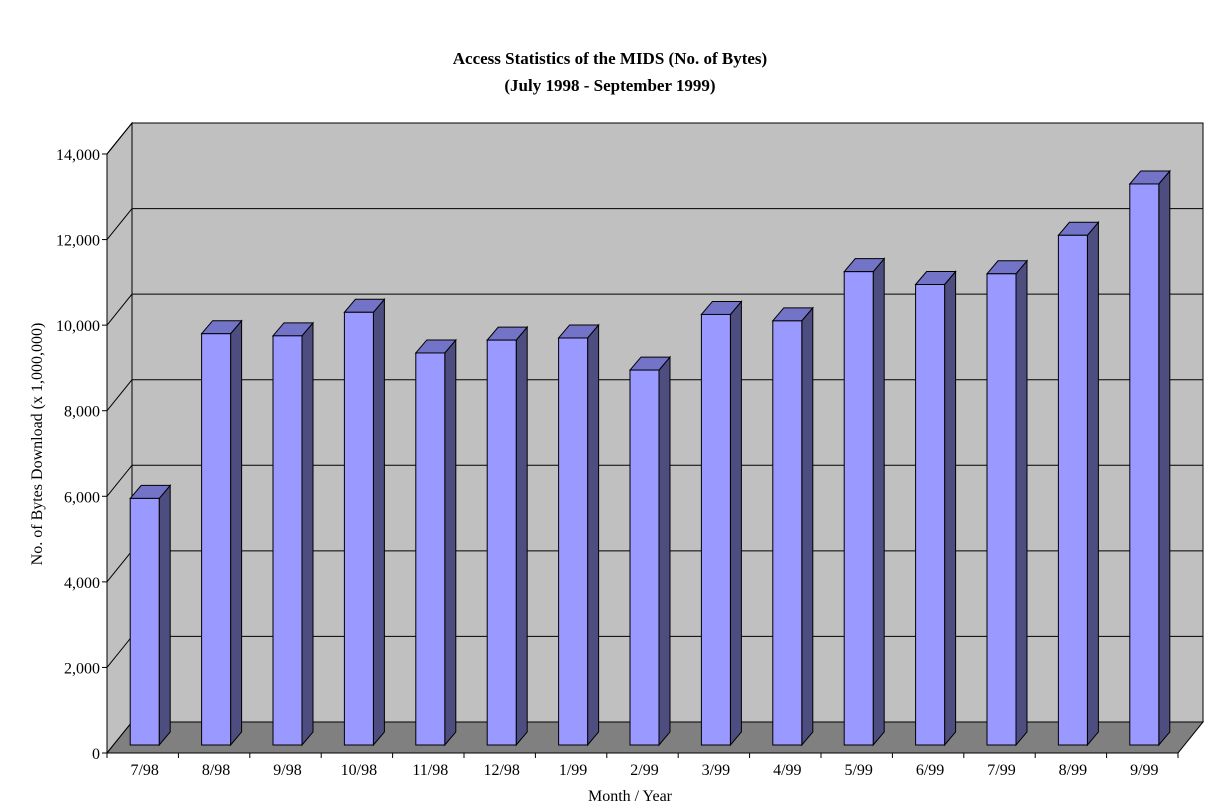 This screenshot has width=1212, height=802. What do you see at coordinates (119, 438) in the screenshot?
I see `side-wall` at bounding box center [119, 438].